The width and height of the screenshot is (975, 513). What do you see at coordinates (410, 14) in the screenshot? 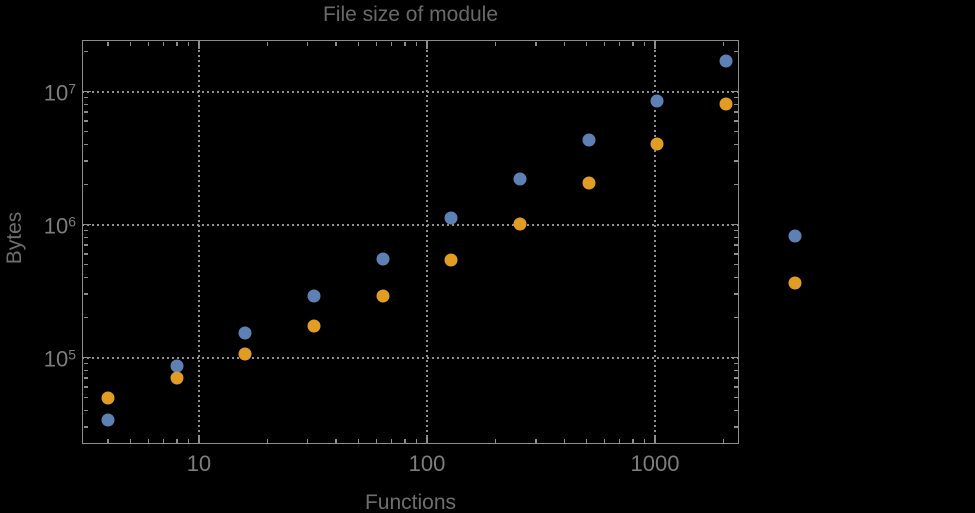
I see `chart-title: File size of module` at bounding box center [410, 14].